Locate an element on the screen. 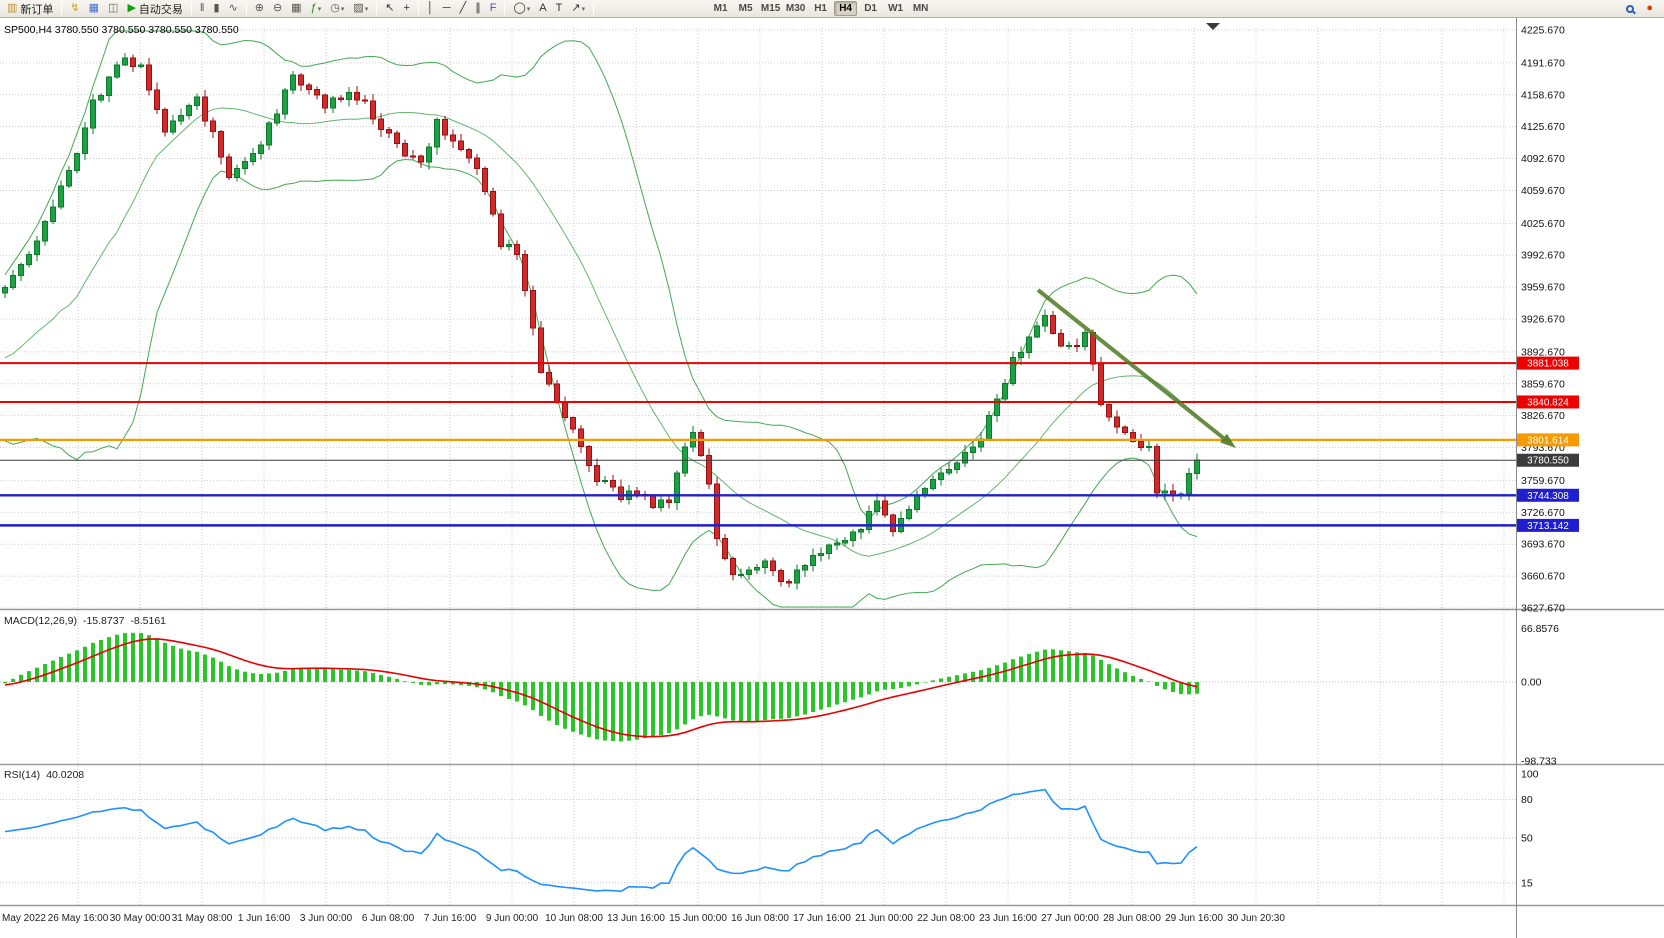 The image size is (1664, 938). timeframe-w1-button: W1 is located at coordinates (896, 8).